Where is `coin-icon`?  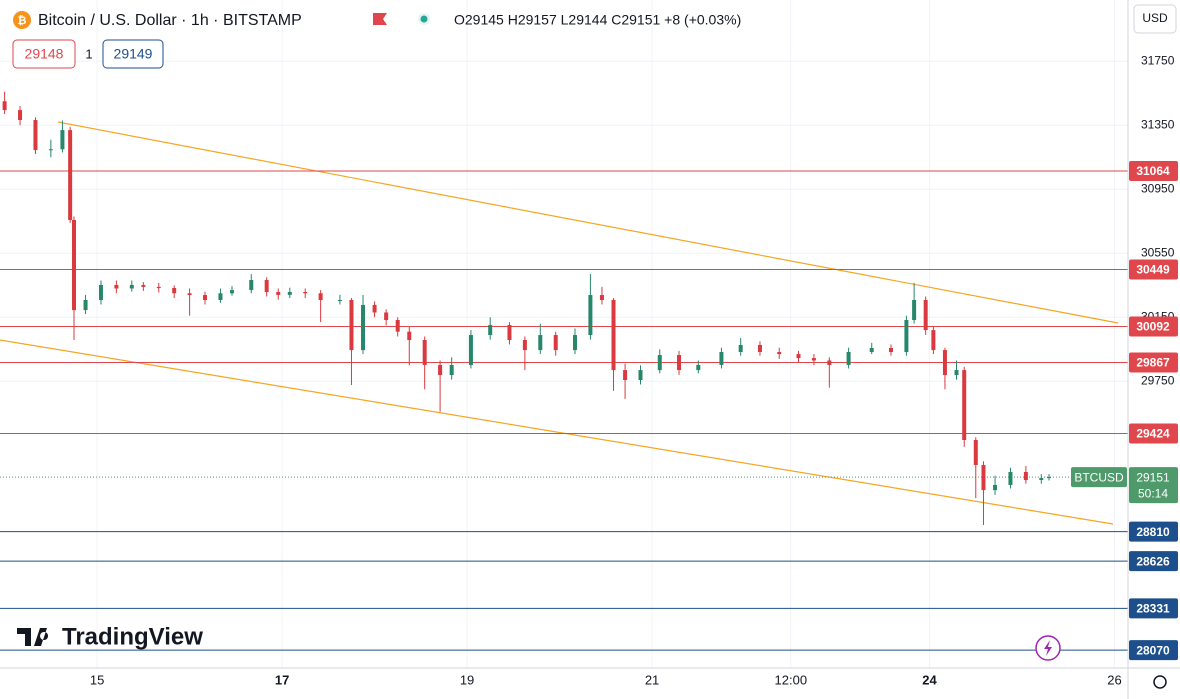 coin-icon is located at coordinates (22, 20).